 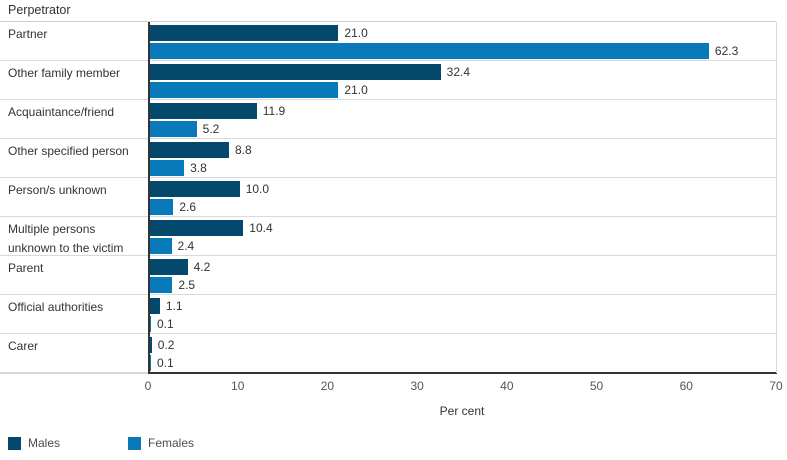 What do you see at coordinates (198, 168) in the screenshot?
I see `bar-value-label: 3.8` at bounding box center [198, 168].